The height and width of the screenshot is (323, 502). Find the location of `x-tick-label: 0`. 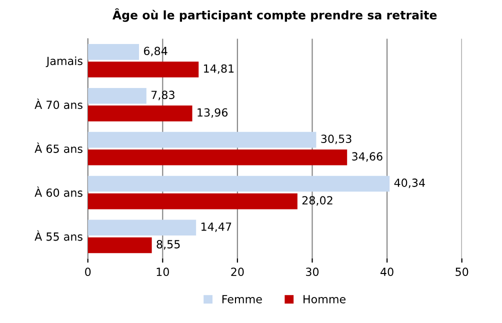

x-tick-label: 0 is located at coordinates (88, 272).